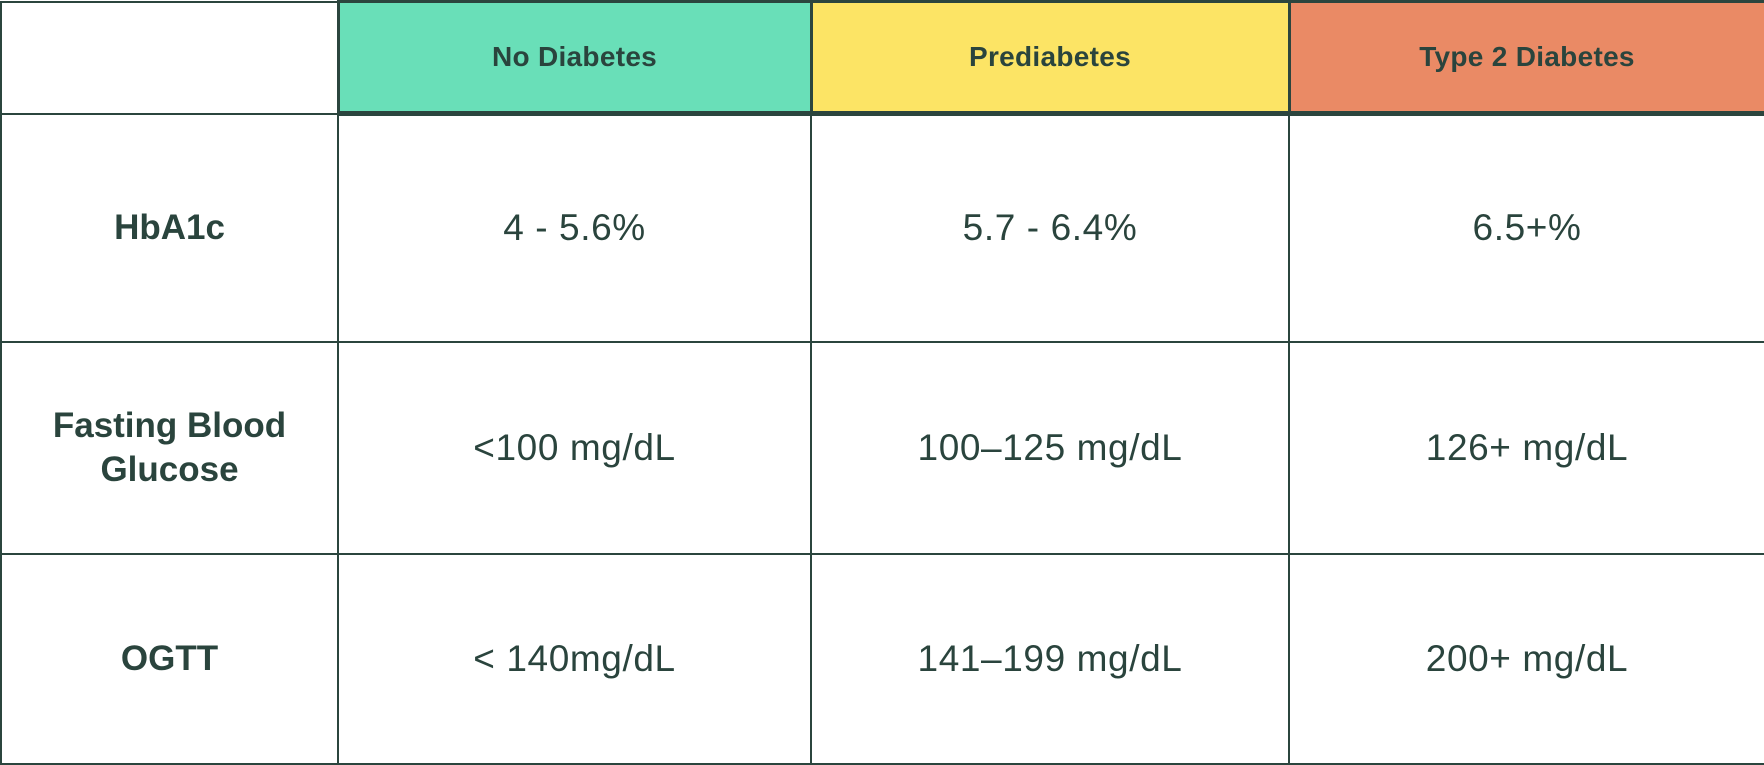 This screenshot has width=1764, height=765. I want to click on row-label-fasting-blood-glucose: Fasting Blood Glucose, so click(169, 447).